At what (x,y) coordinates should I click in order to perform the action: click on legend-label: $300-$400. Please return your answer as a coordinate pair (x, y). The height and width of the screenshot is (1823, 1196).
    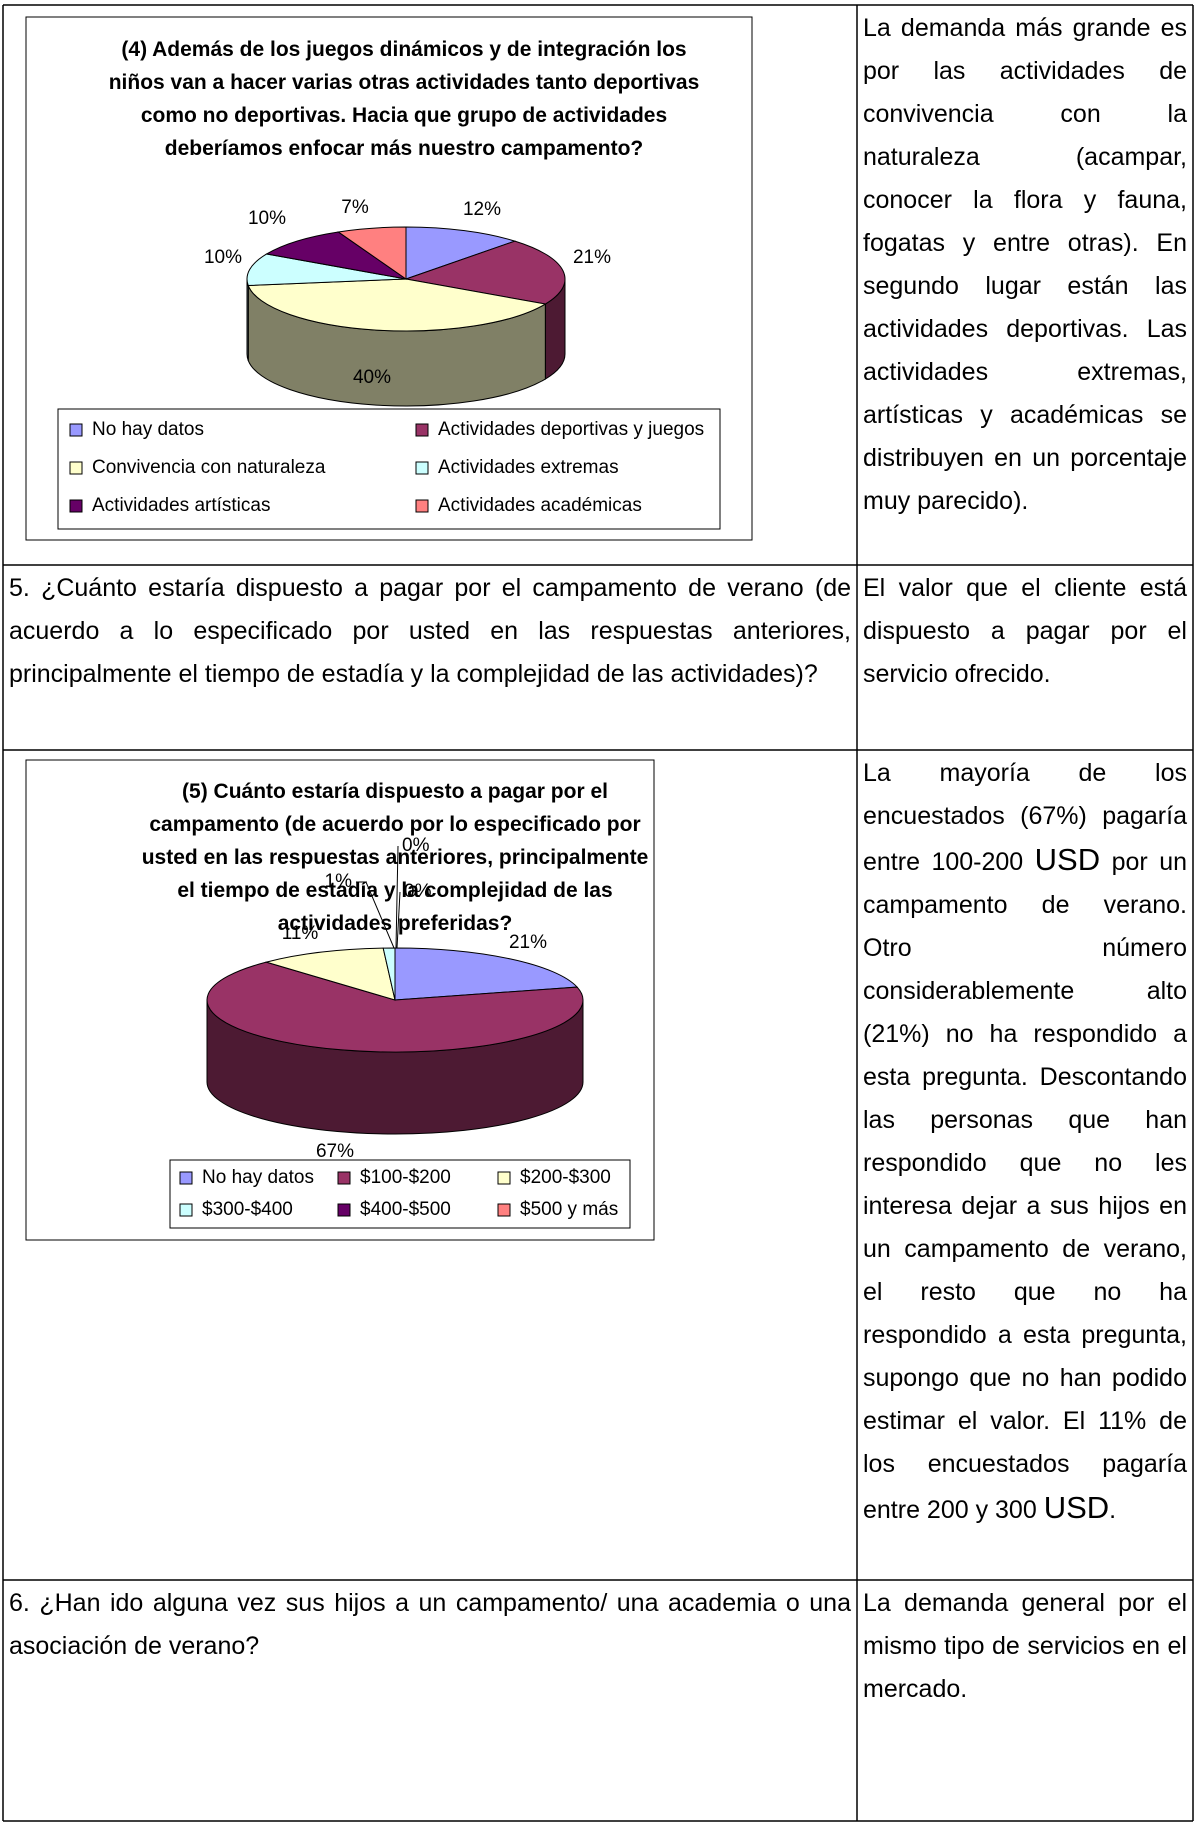
    Looking at the image, I should click on (247, 1209).